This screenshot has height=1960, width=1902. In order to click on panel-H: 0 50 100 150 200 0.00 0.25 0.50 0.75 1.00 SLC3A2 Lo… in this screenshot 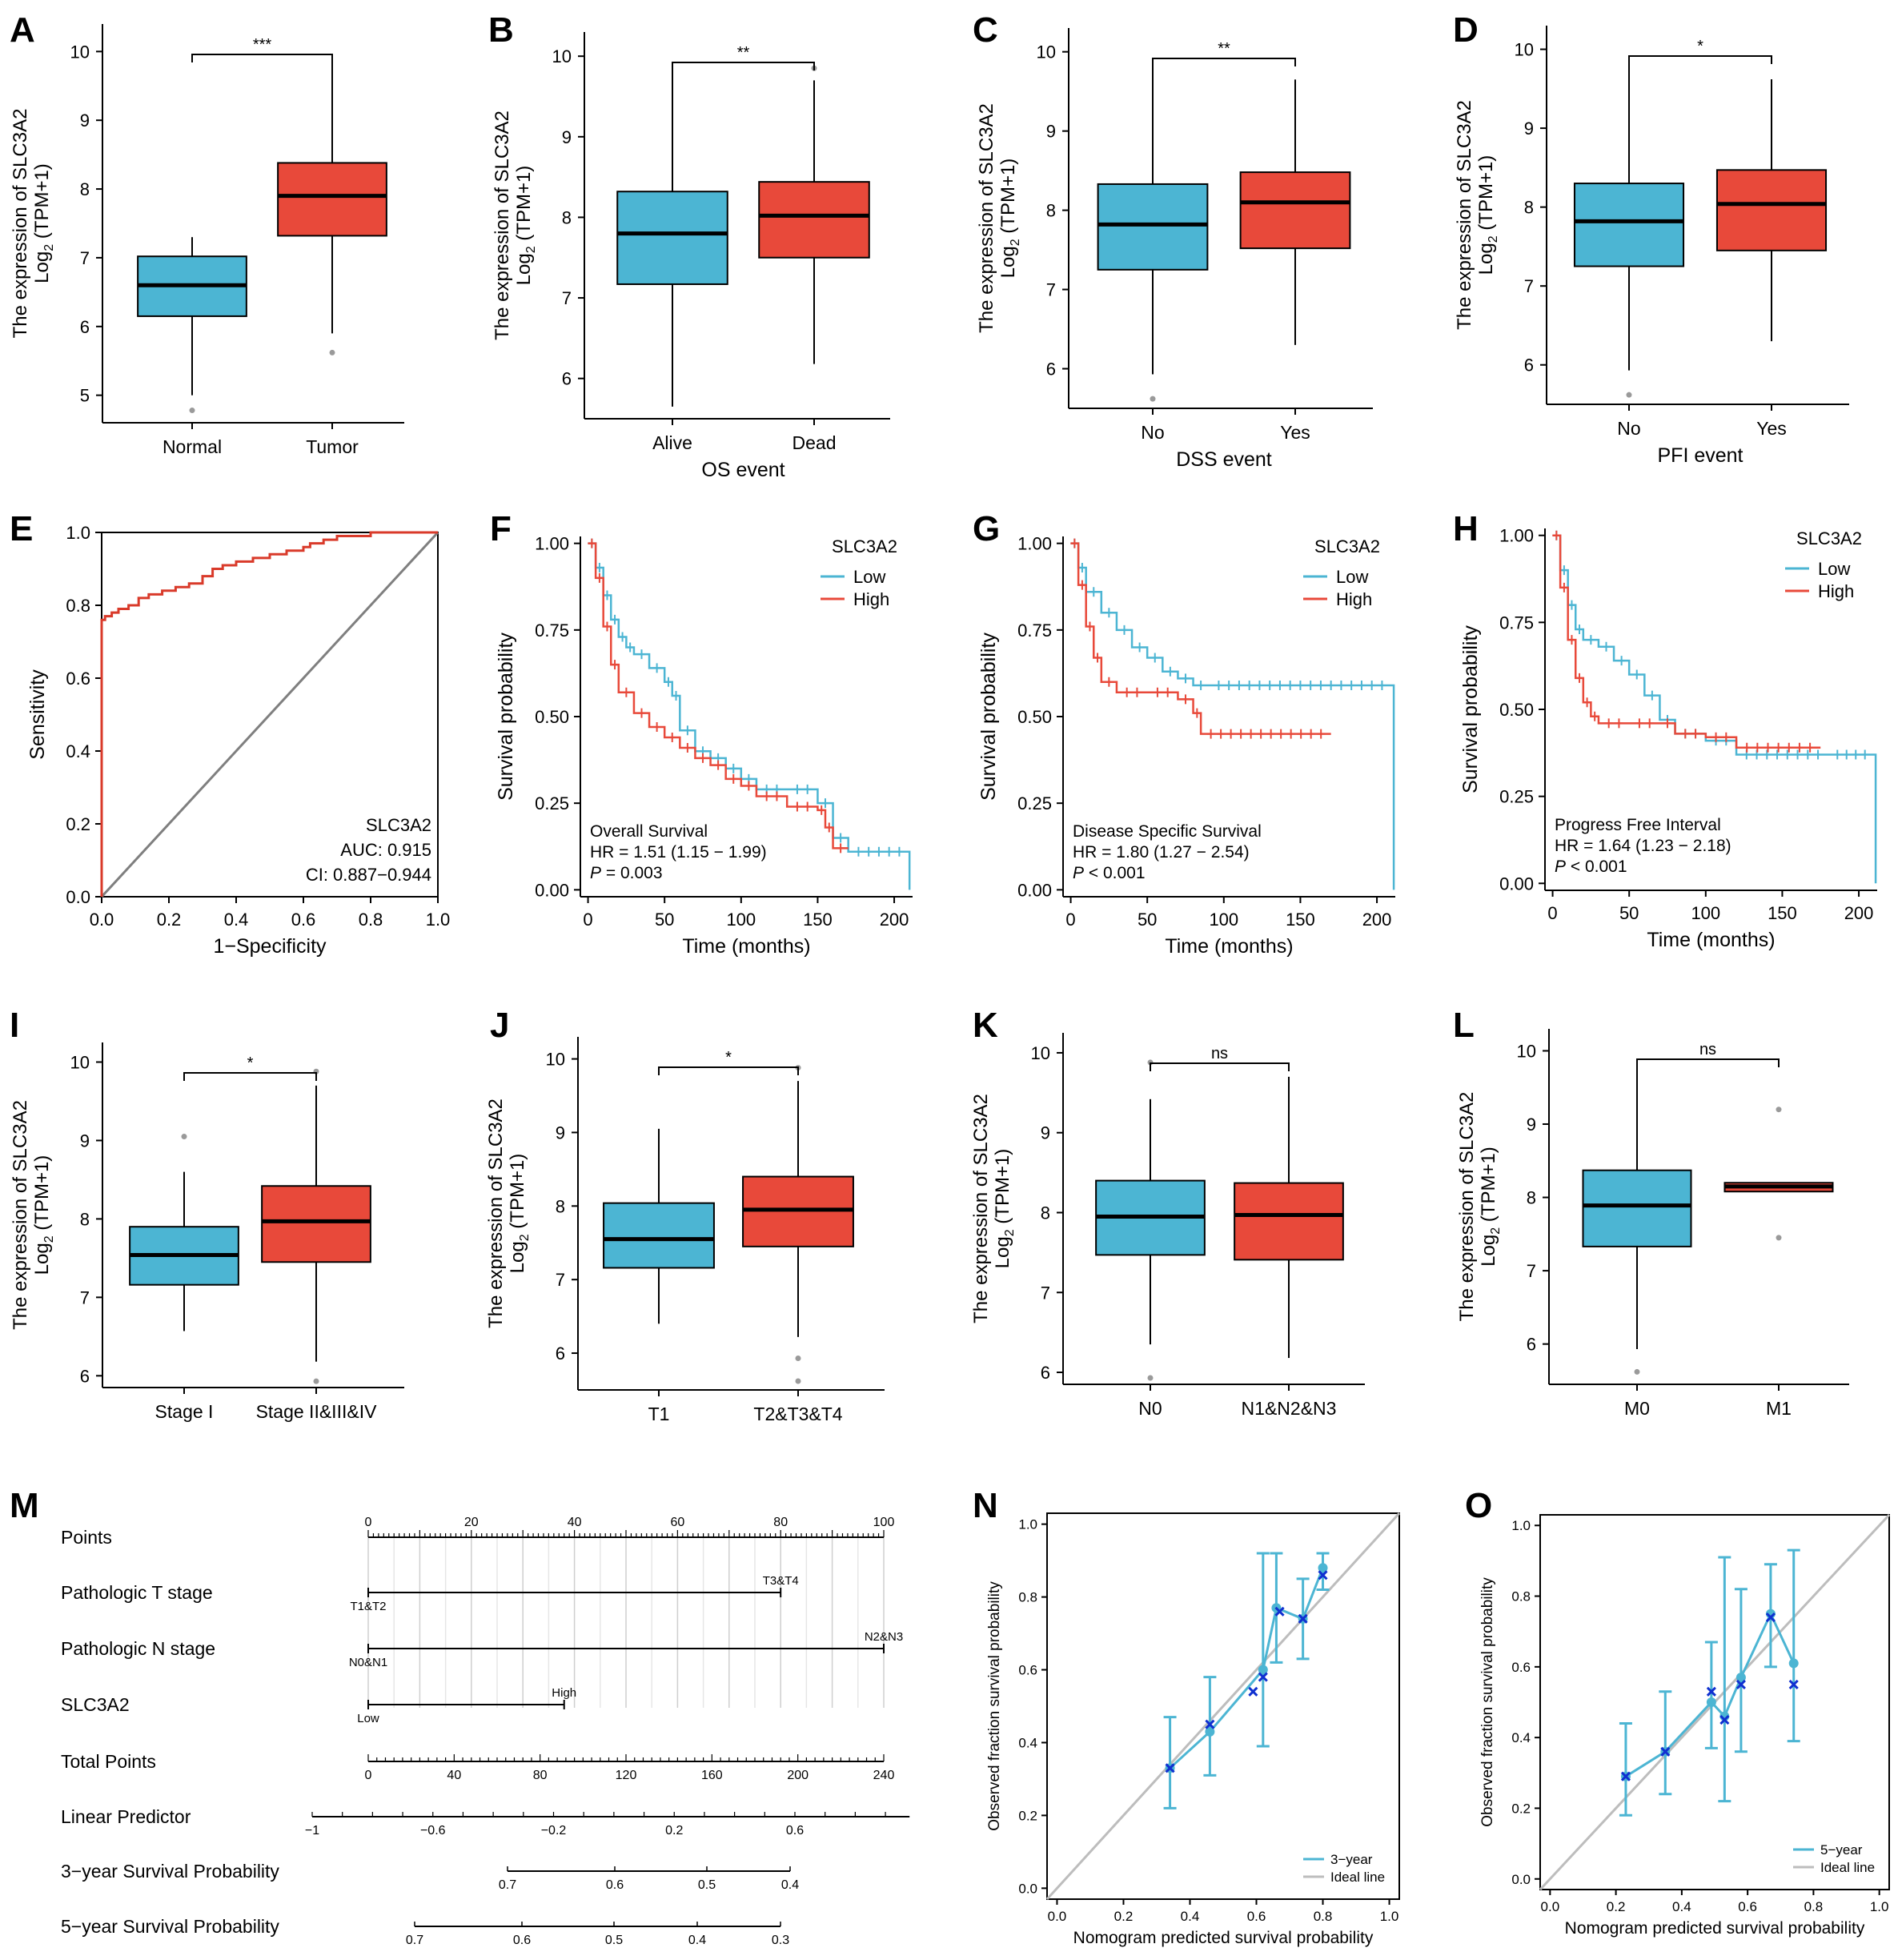, I will do `click(1668, 739)`.